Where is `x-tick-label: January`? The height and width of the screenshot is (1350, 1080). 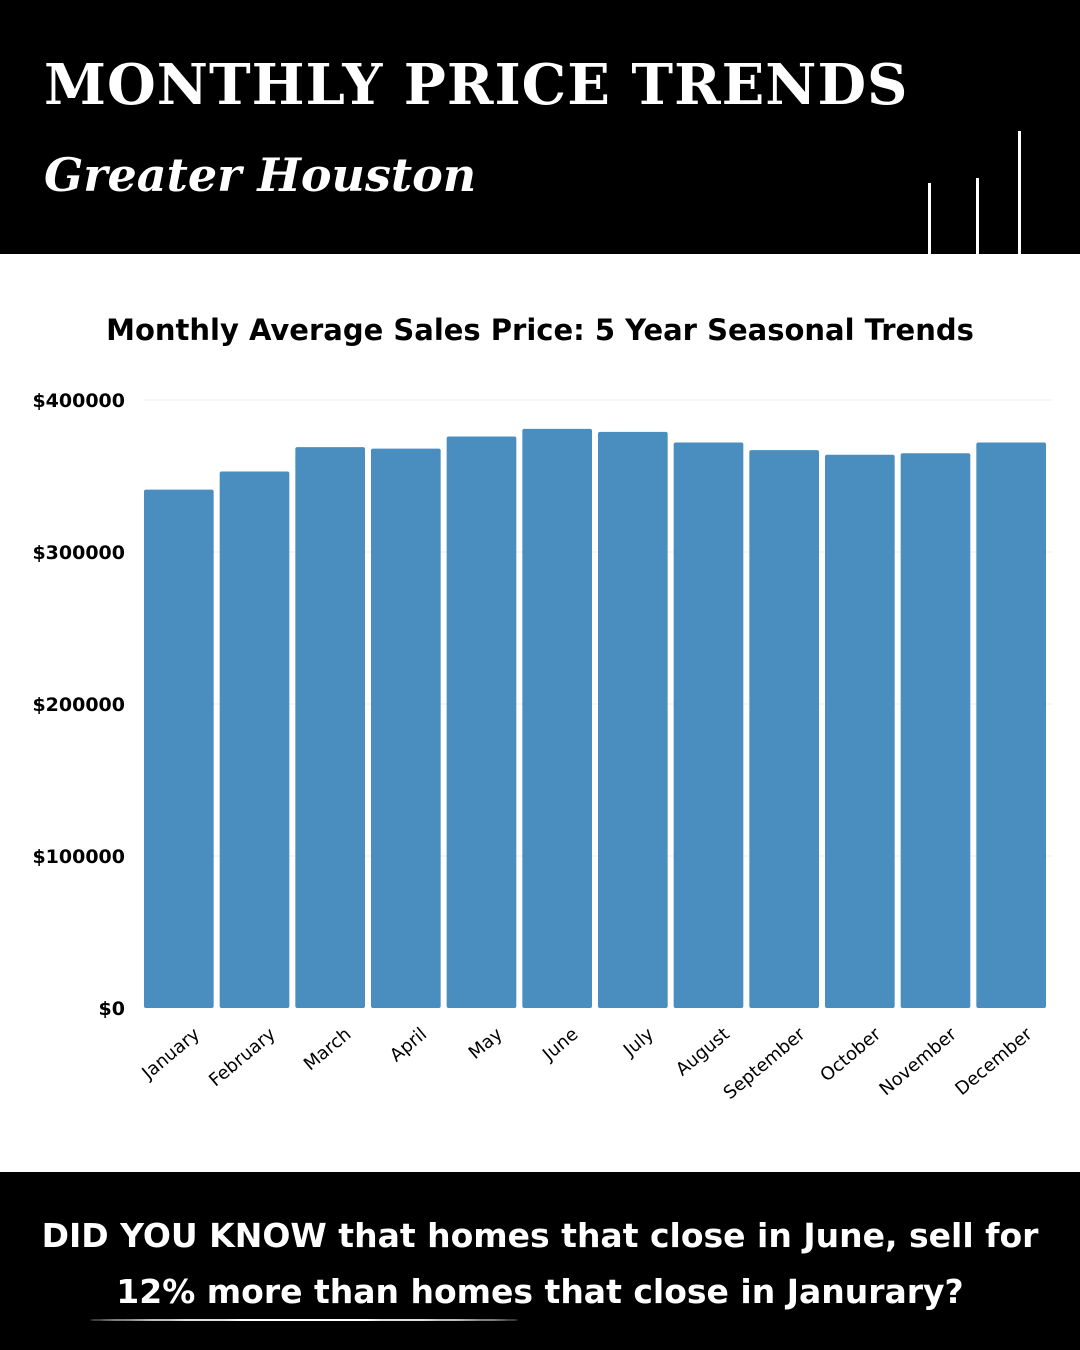 x-tick-label: January is located at coordinates (171, 1054).